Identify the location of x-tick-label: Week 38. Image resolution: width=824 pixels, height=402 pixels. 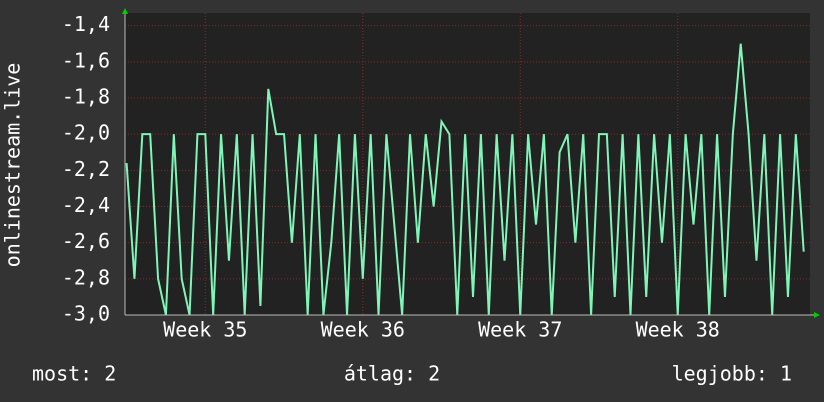
(678, 330).